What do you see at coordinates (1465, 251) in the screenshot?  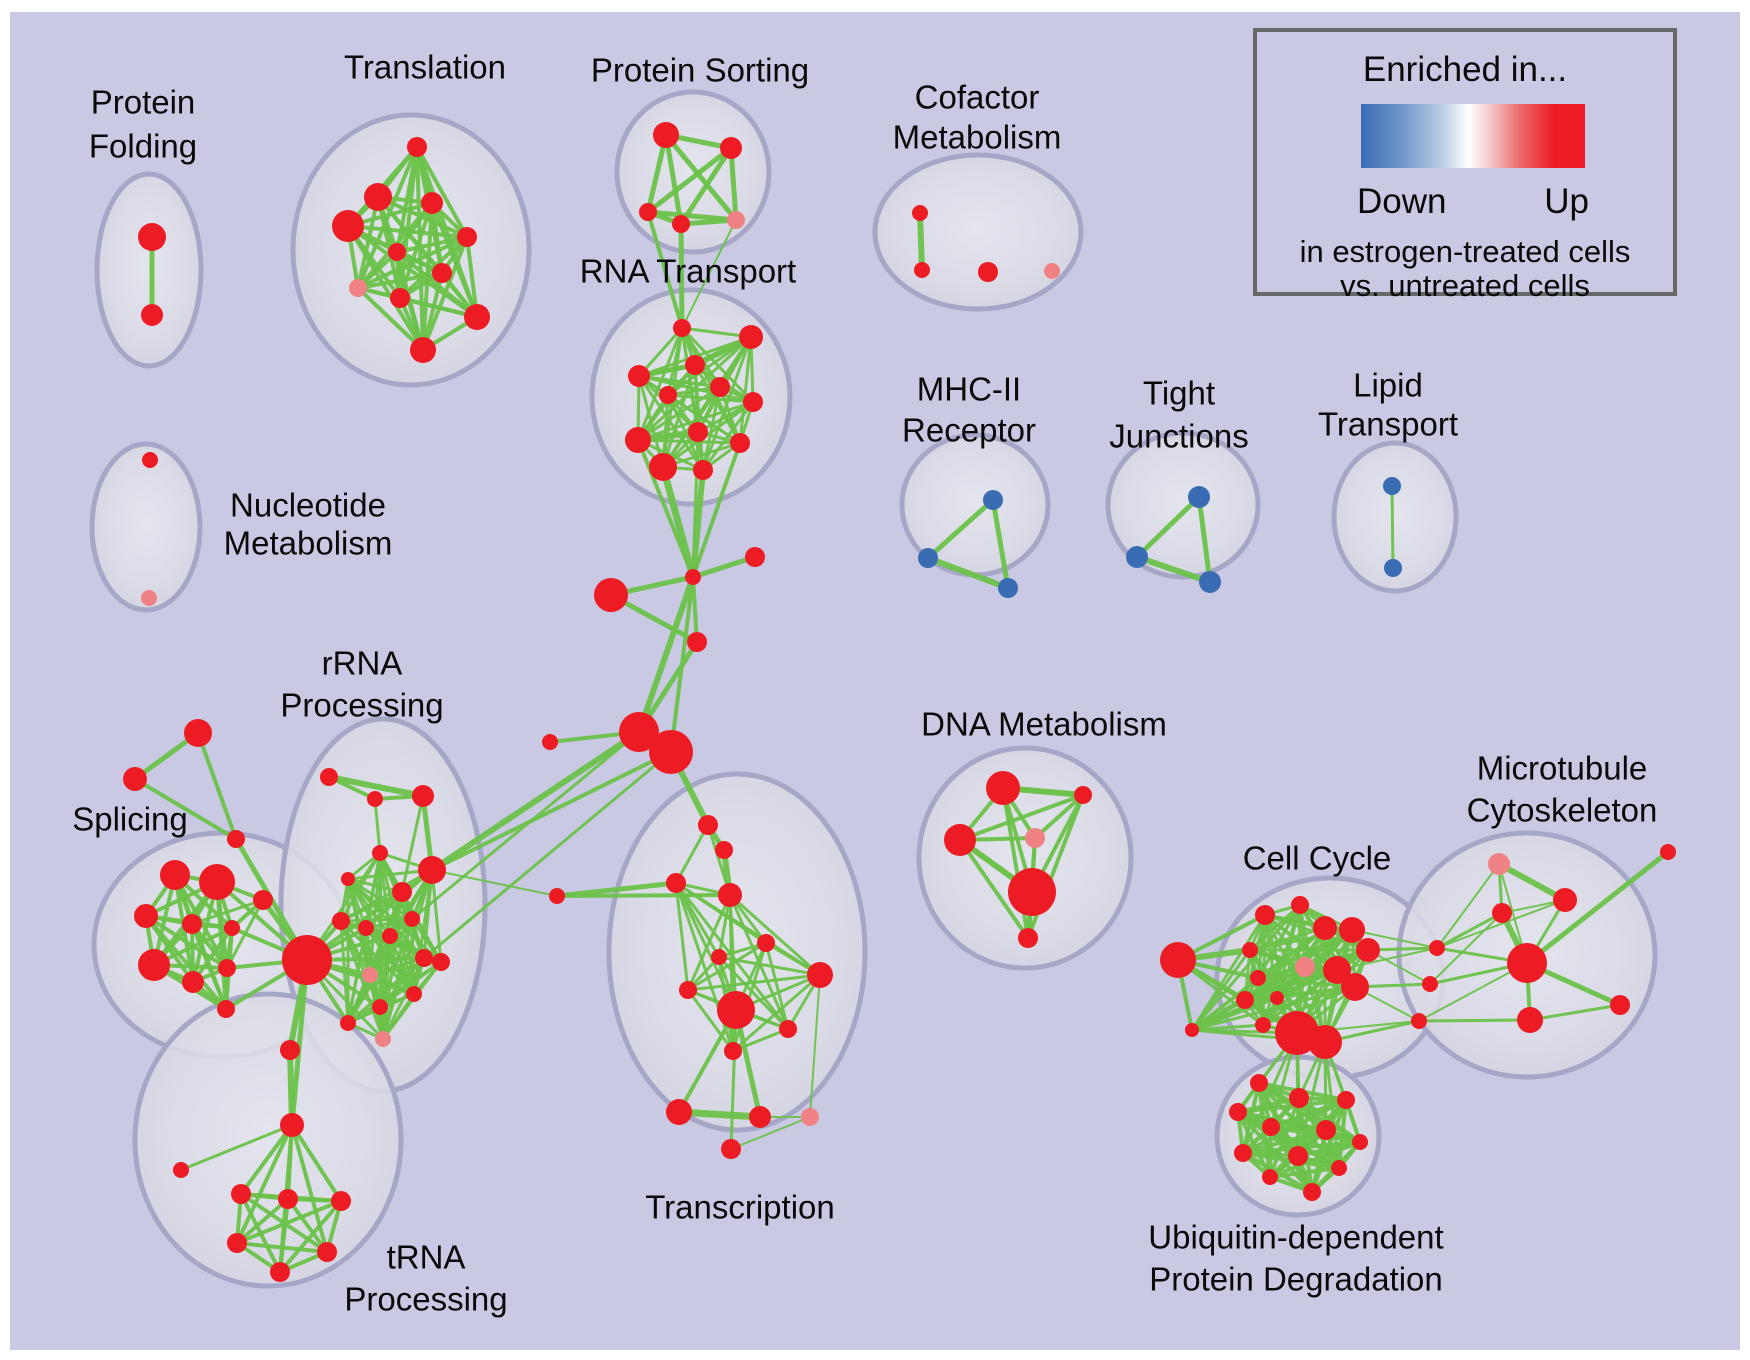 I see `legend-subtitle-1: in estrogen-treated cells` at bounding box center [1465, 251].